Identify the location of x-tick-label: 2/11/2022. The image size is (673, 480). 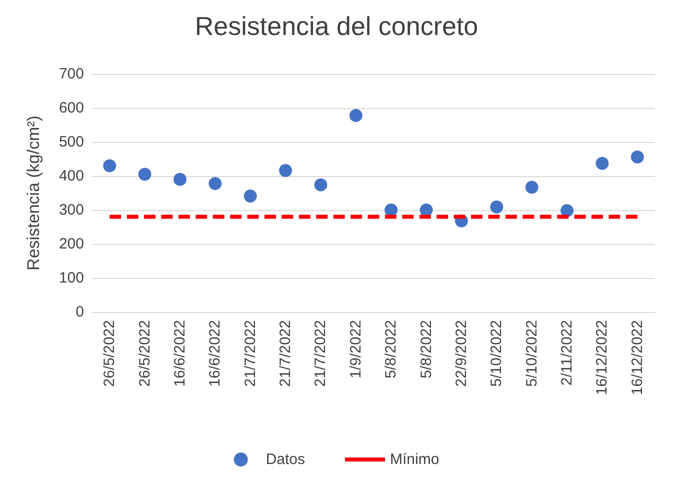
(567, 353).